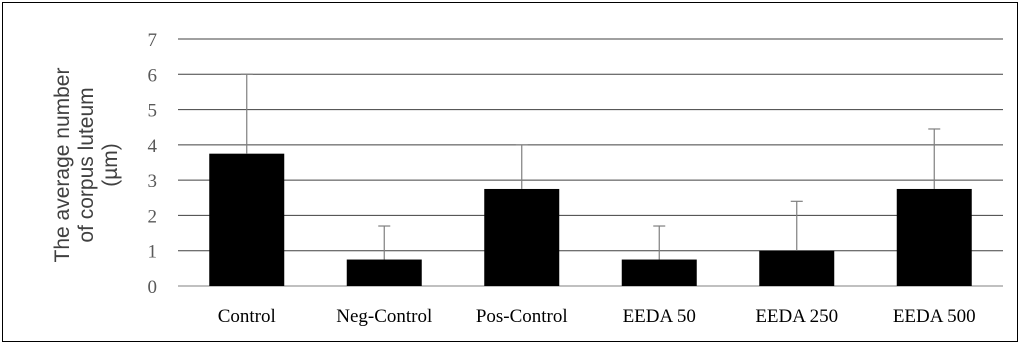 The image size is (1022, 345). Describe the element at coordinates (384, 316) in the screenshot. I see `x-category-label: Neg-Control` at that location.